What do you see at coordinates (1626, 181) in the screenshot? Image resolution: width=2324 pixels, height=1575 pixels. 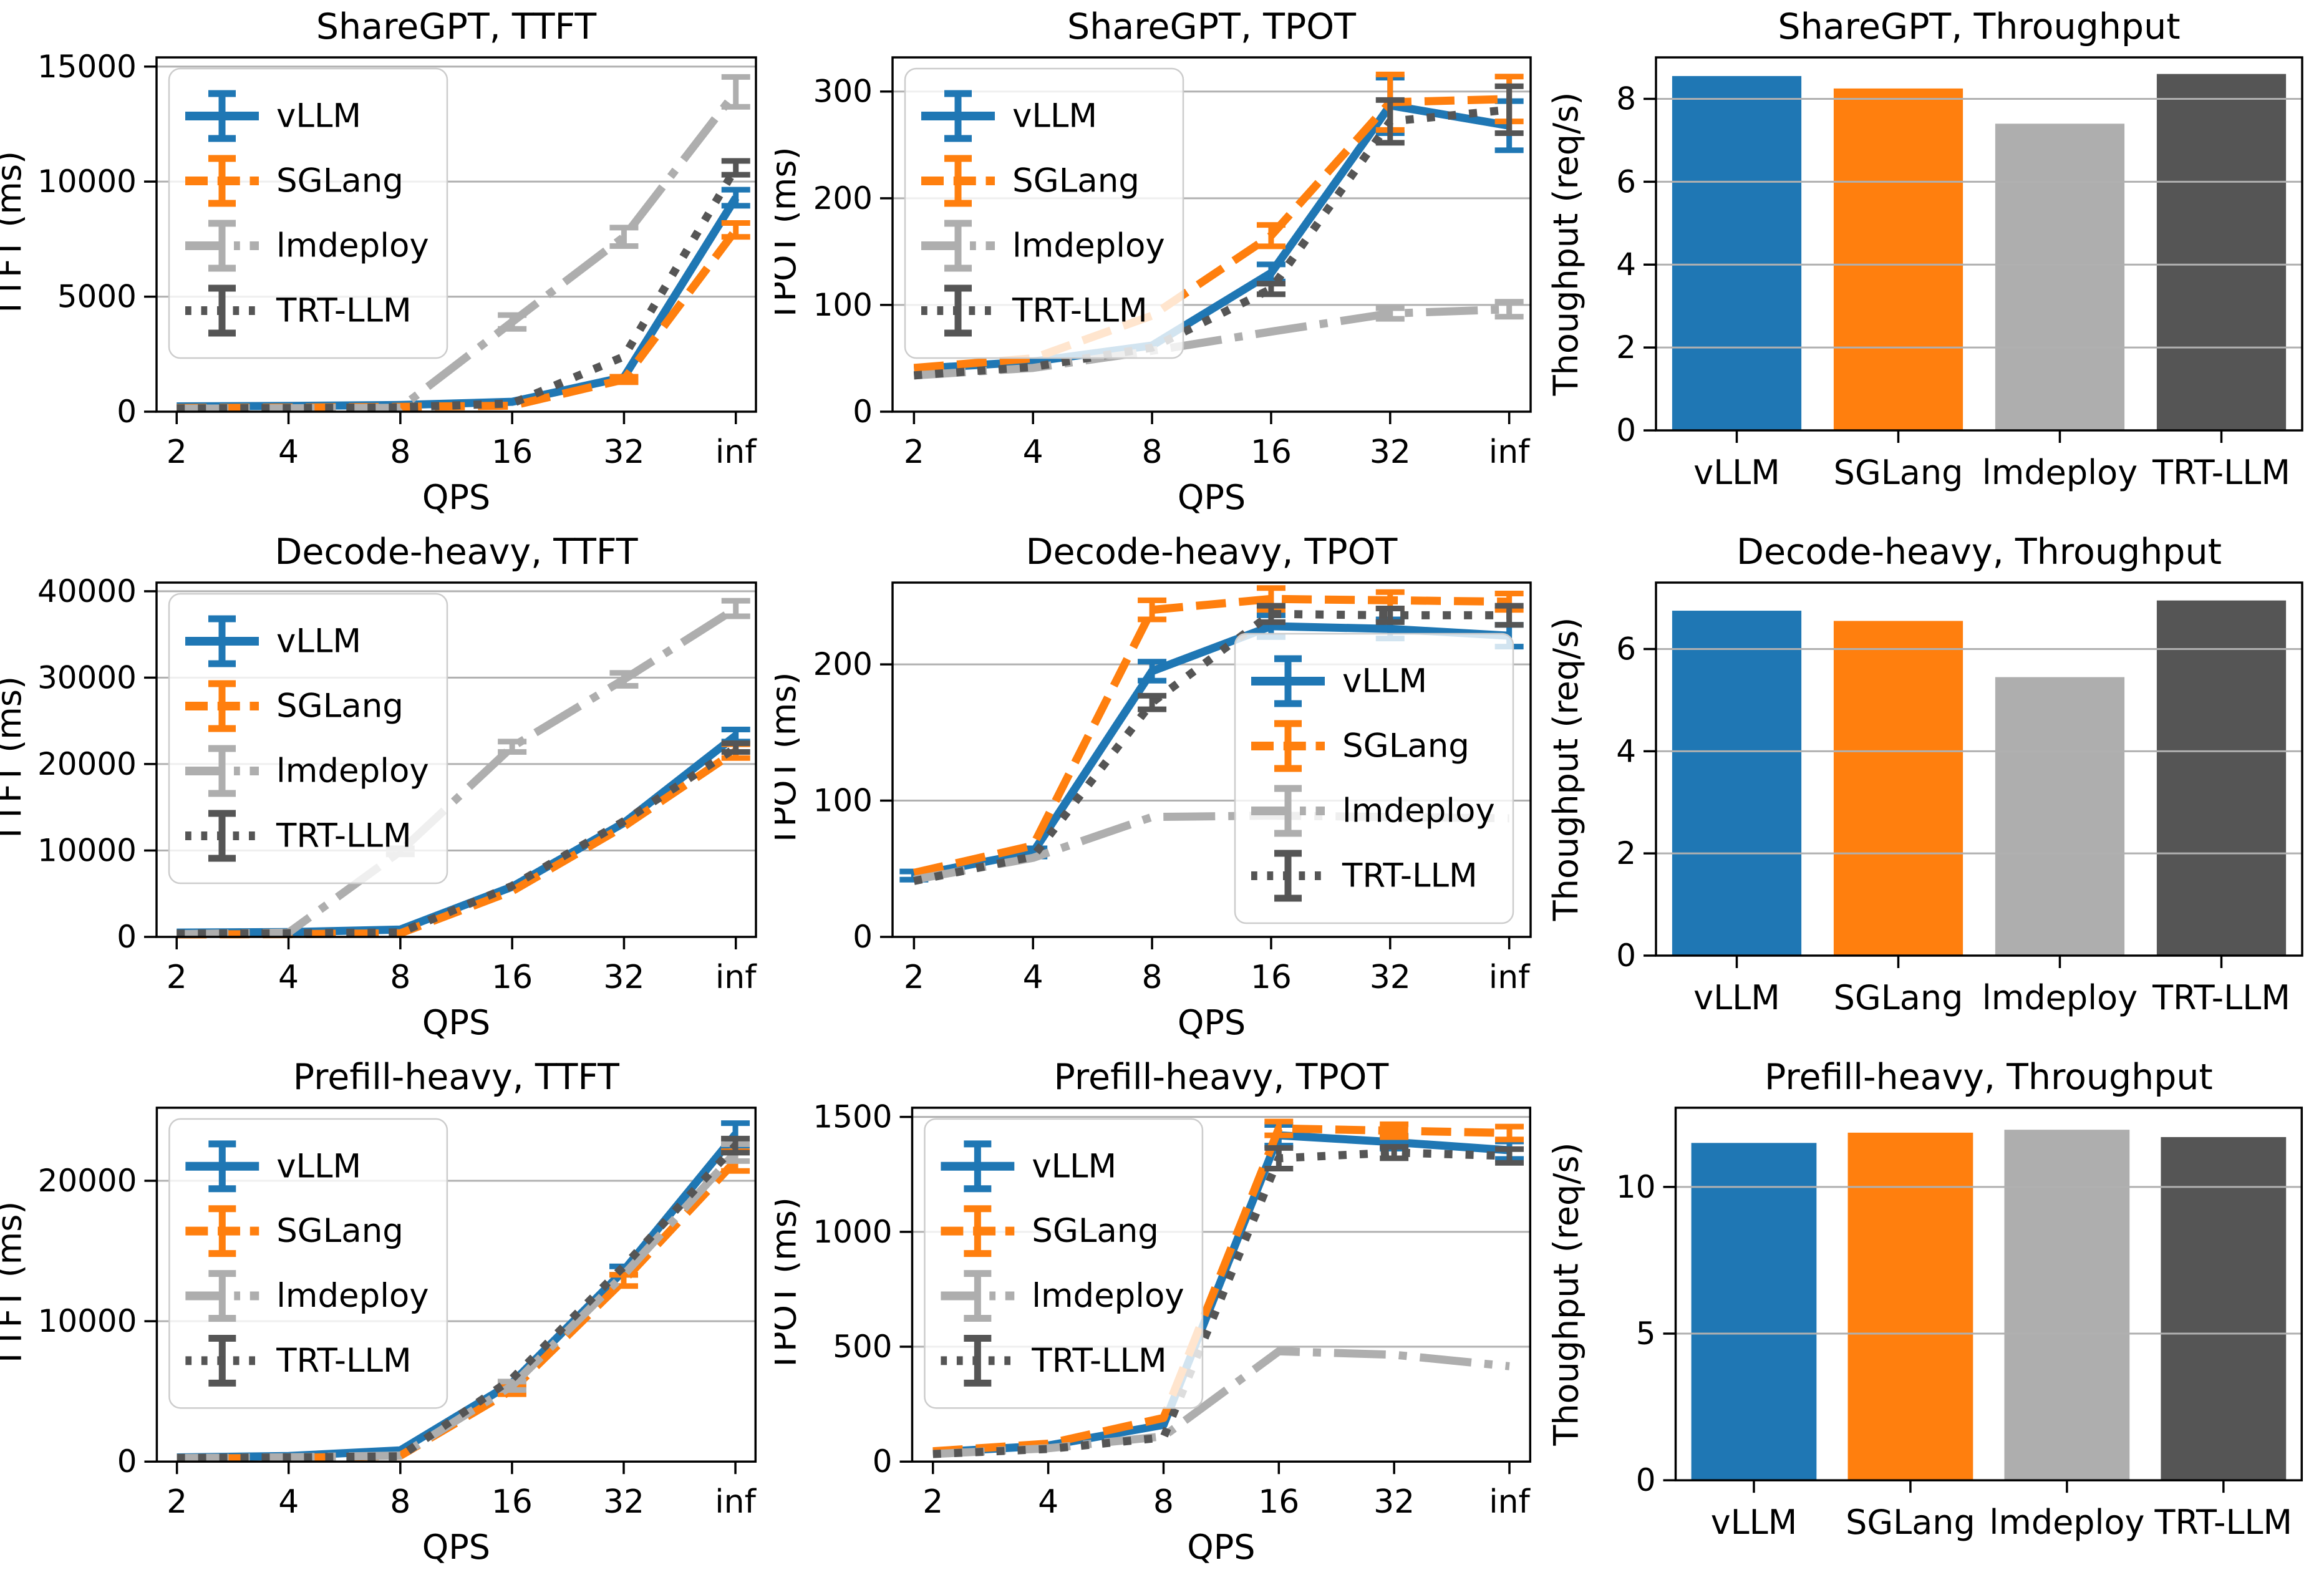 I see `y-tick-label: 6` at bounding box center [1626, 181].